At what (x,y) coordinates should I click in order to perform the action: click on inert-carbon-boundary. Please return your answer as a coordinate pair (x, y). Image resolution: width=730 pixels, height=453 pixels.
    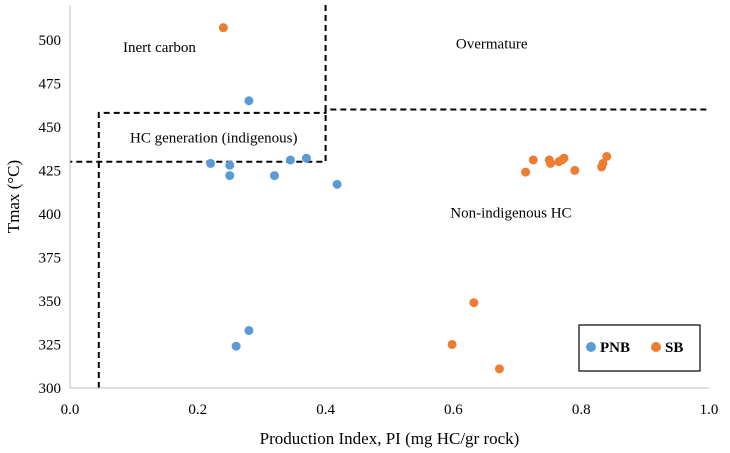
    Looking at the image, I should click on (198, 84).